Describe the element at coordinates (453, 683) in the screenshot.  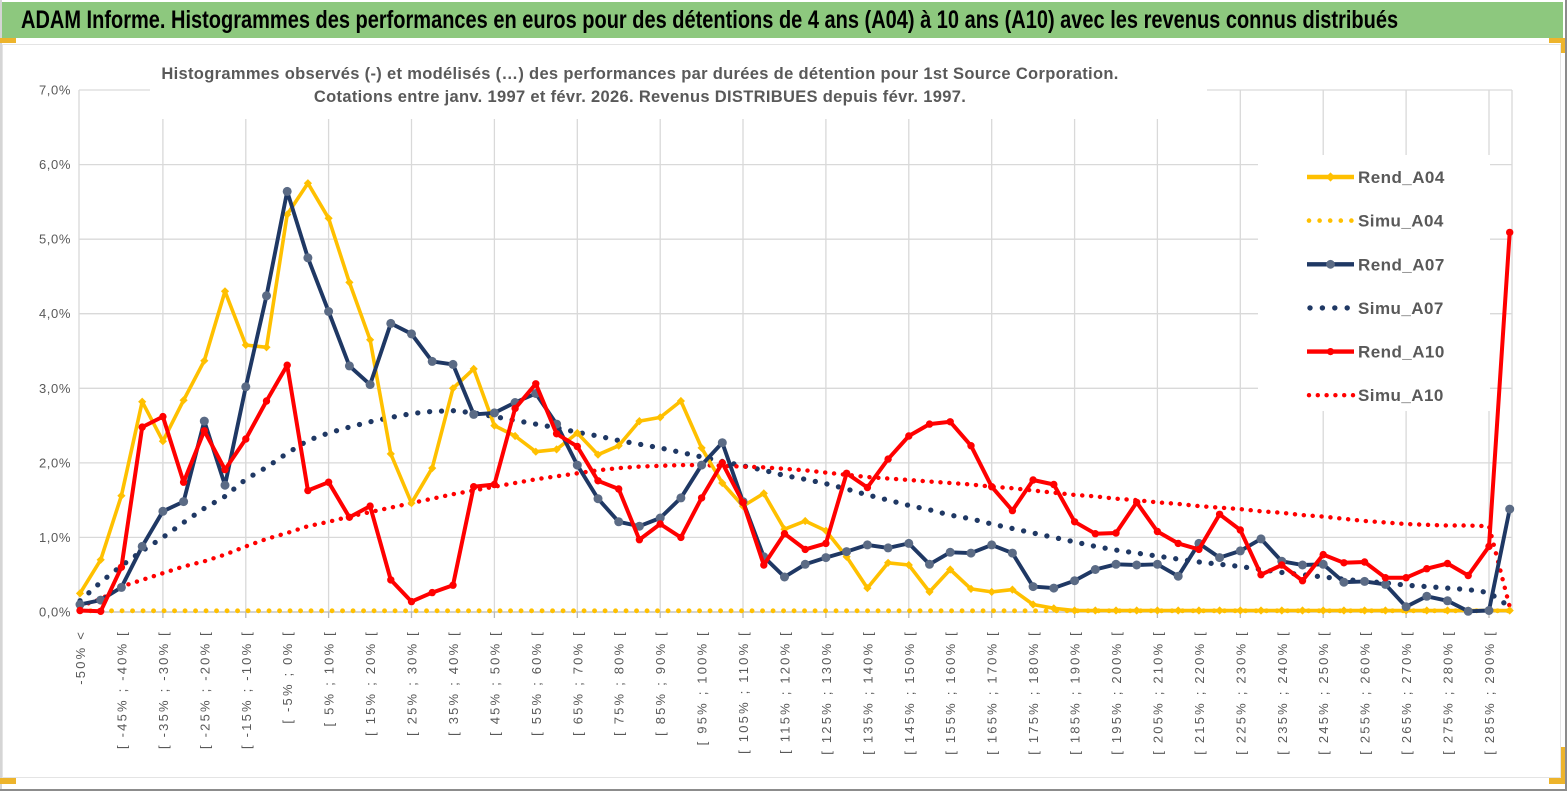
I see `svg-text: [ 35% ; 40% [` at that location.